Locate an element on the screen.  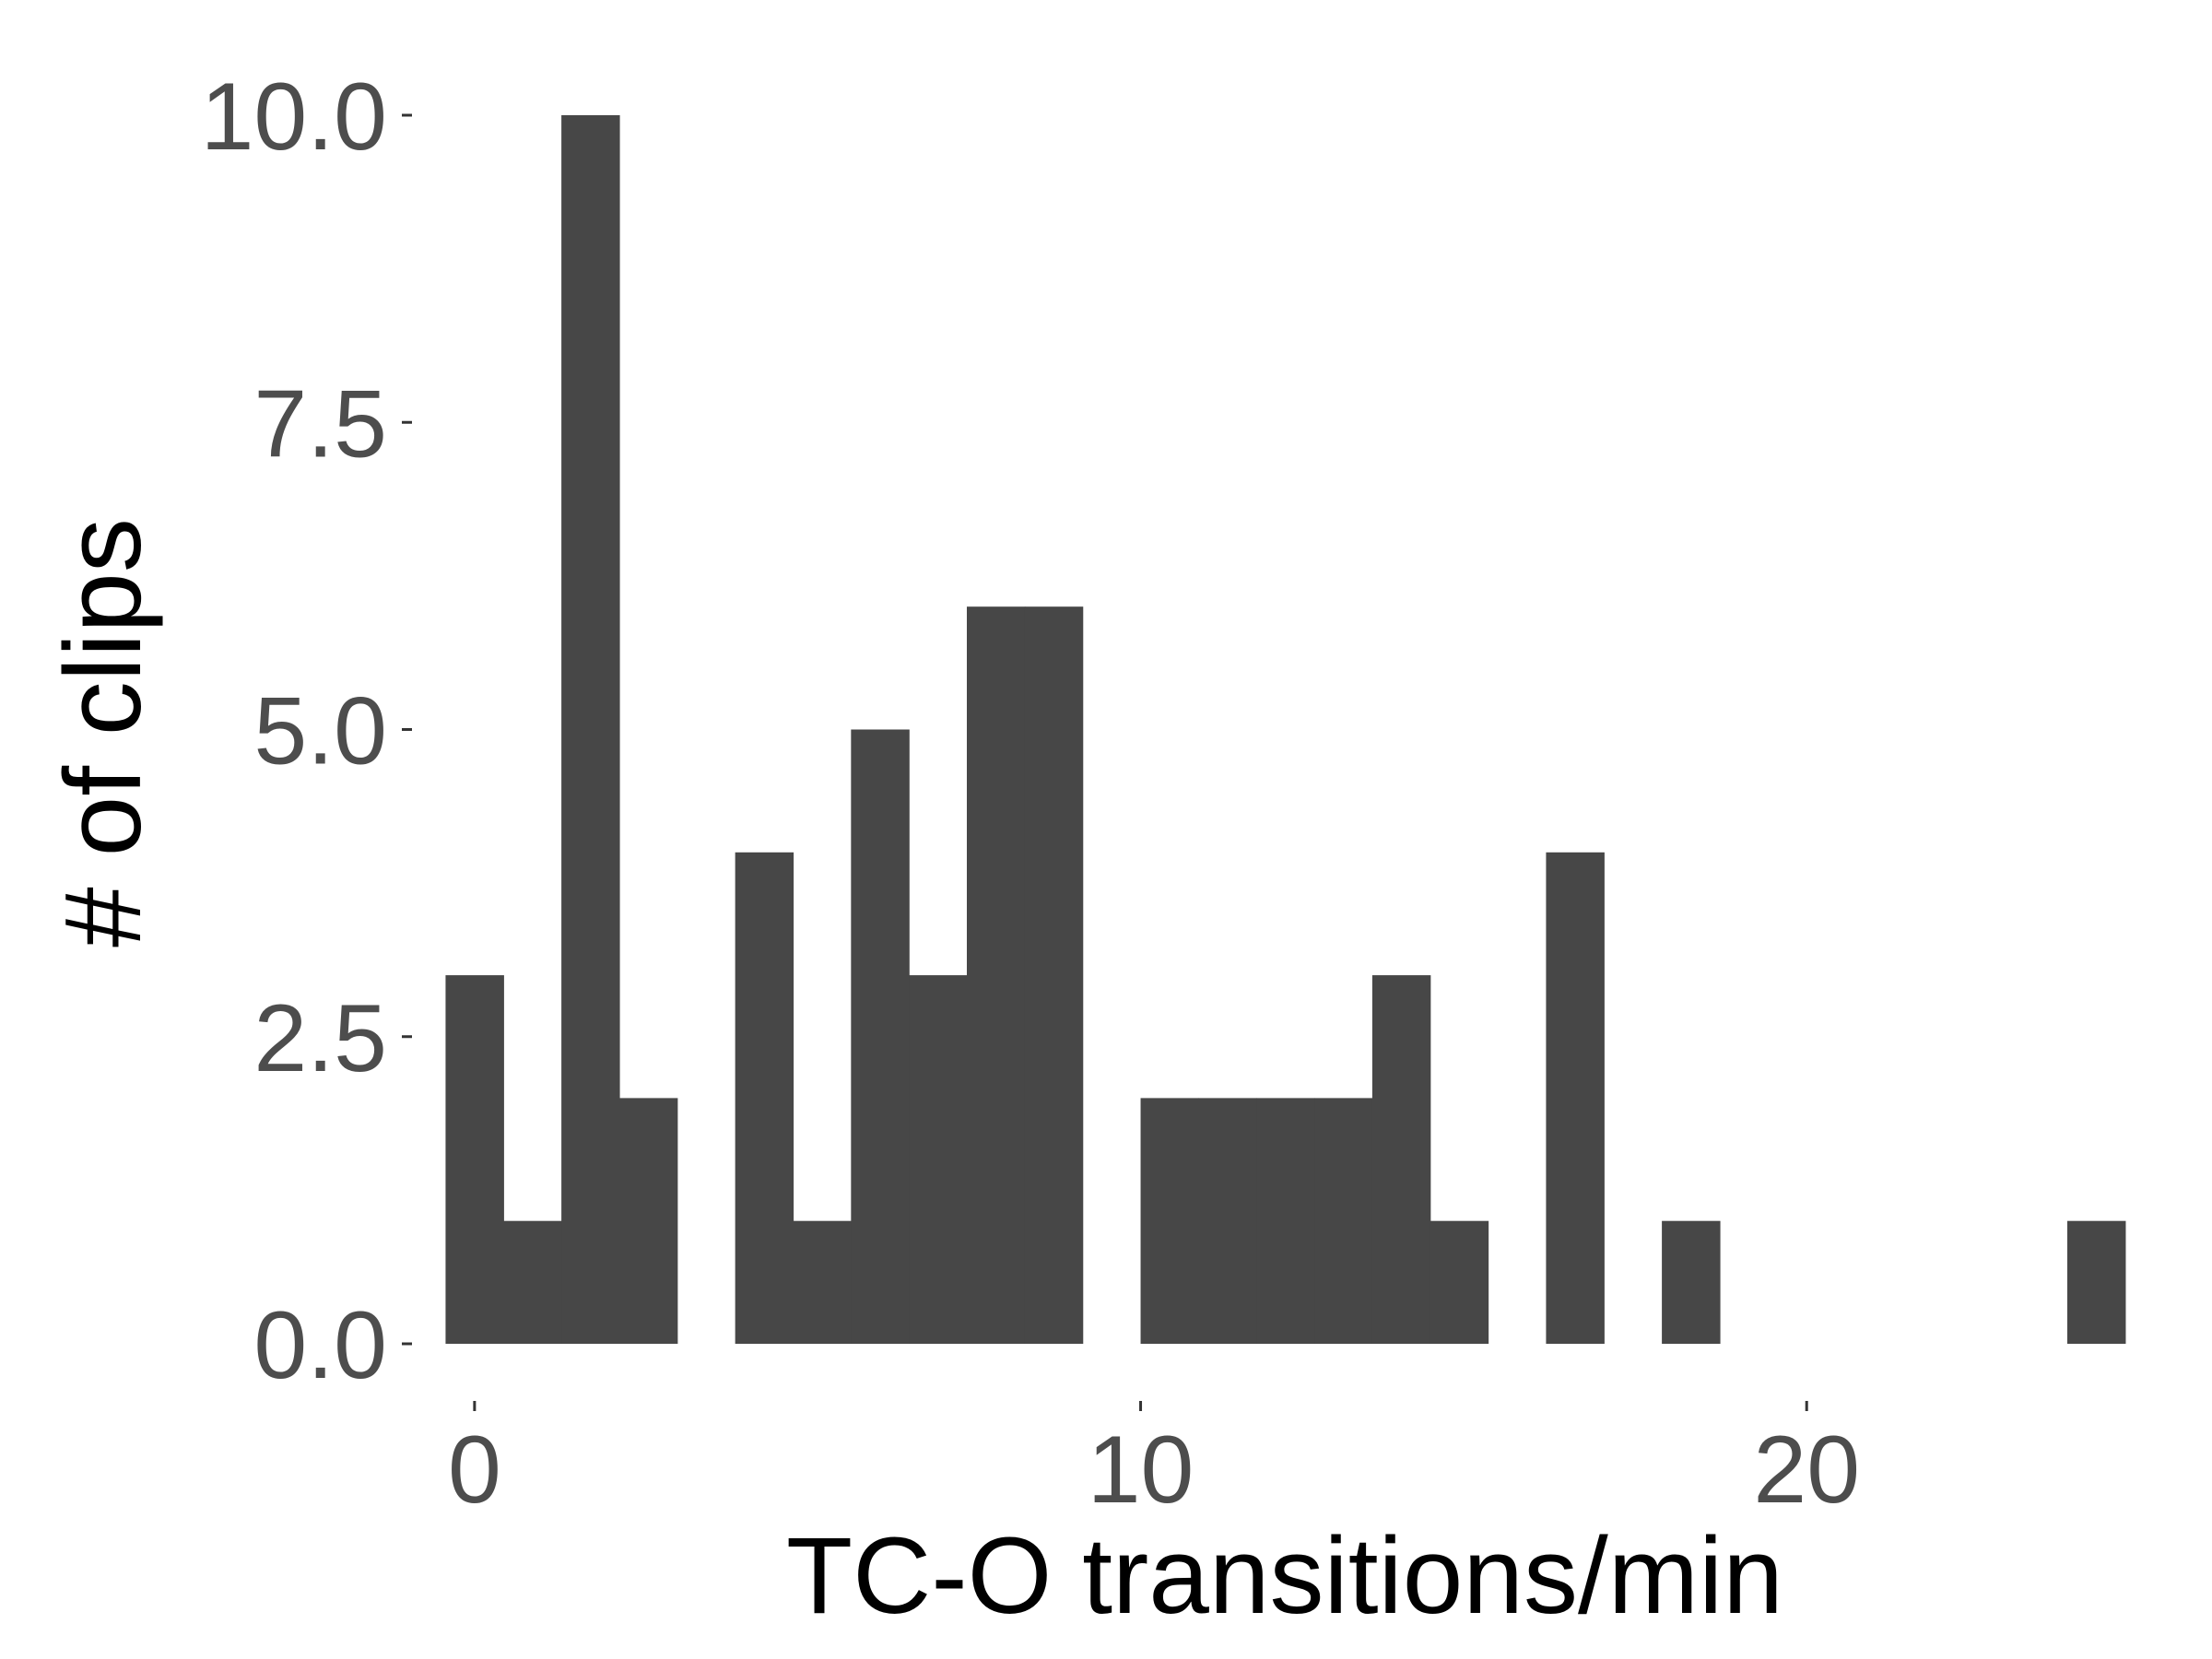
y-tick-label-2: 5.0 is located at coordinates (320, 731).